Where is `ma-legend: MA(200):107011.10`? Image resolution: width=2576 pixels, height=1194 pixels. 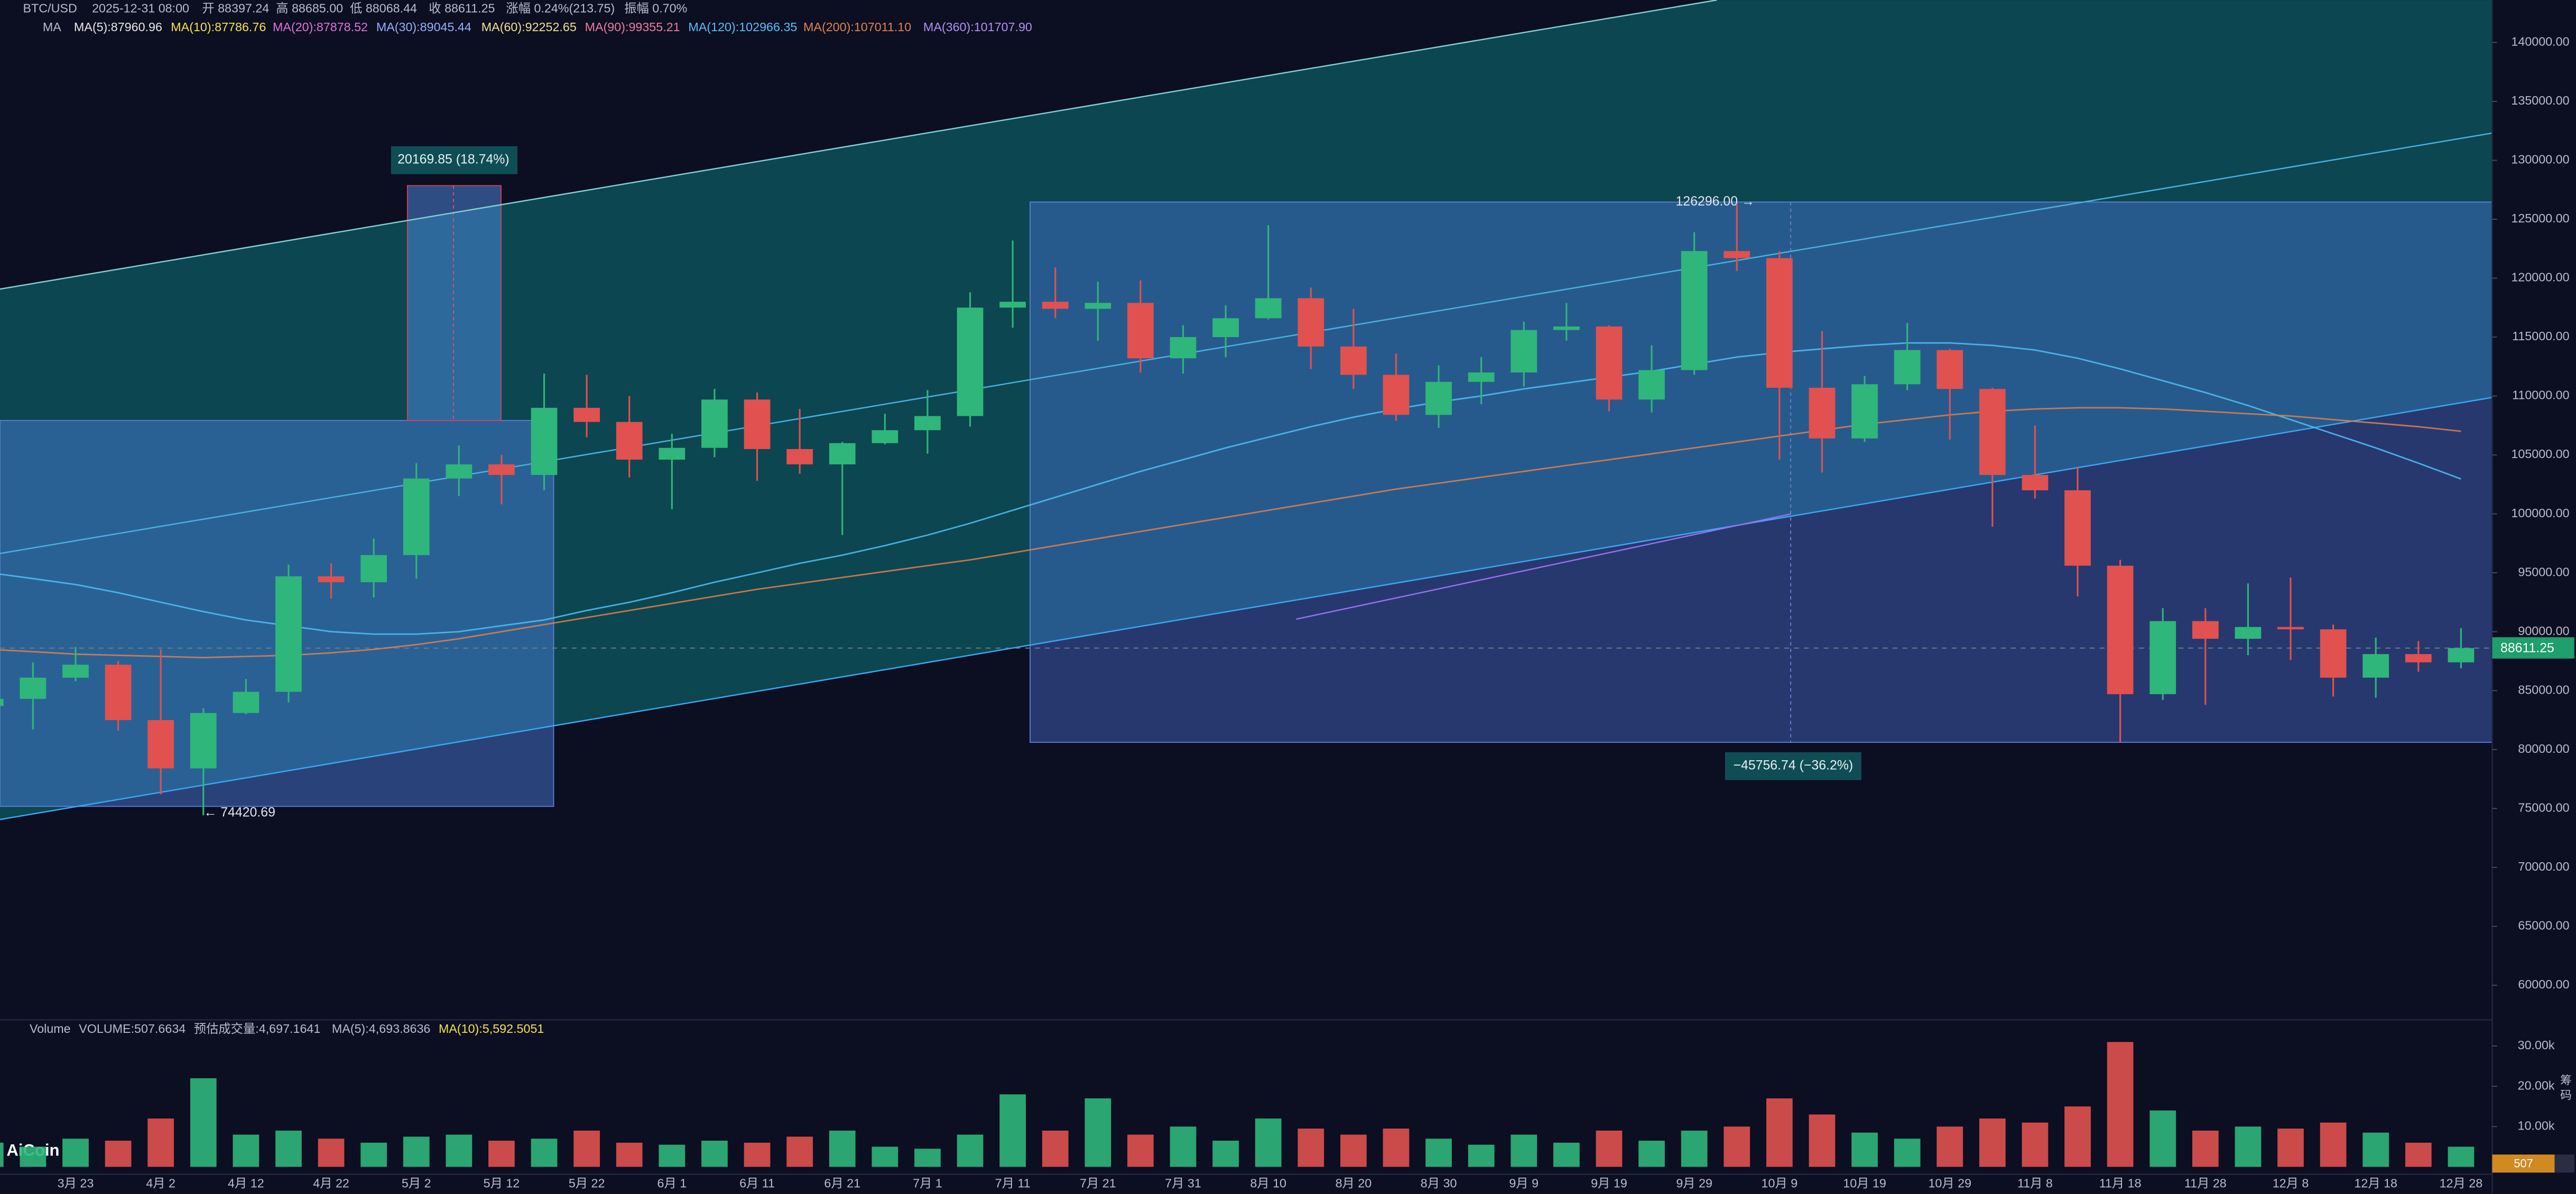 ma-legend: MA(200):107011.10 is located at coordinates (857, 27).